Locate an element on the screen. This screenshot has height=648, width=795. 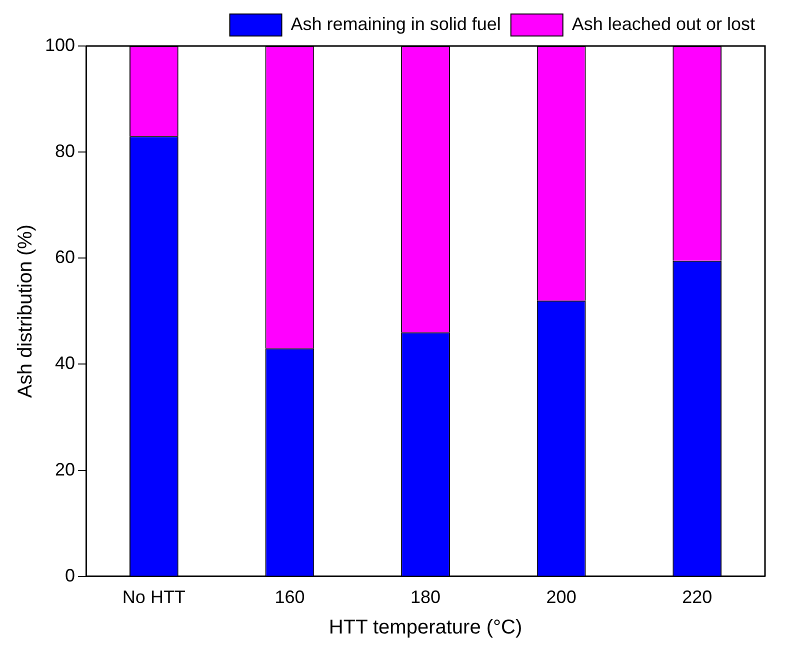
y-tick-label: 20 is located at coordinates (65, 469).